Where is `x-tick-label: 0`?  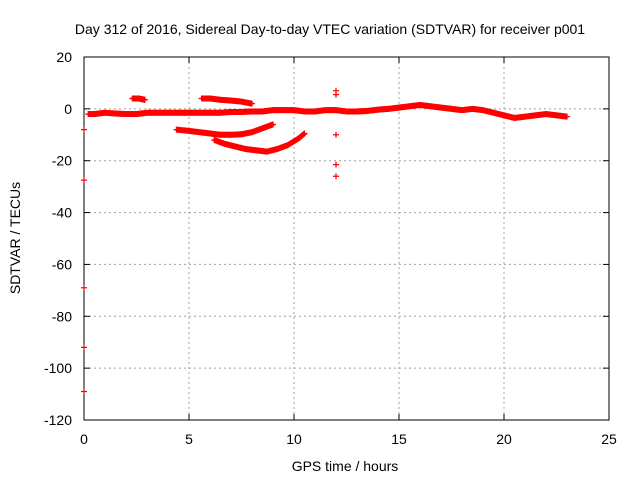 x-tick-label: 0 is located at coordinates (84, 439).